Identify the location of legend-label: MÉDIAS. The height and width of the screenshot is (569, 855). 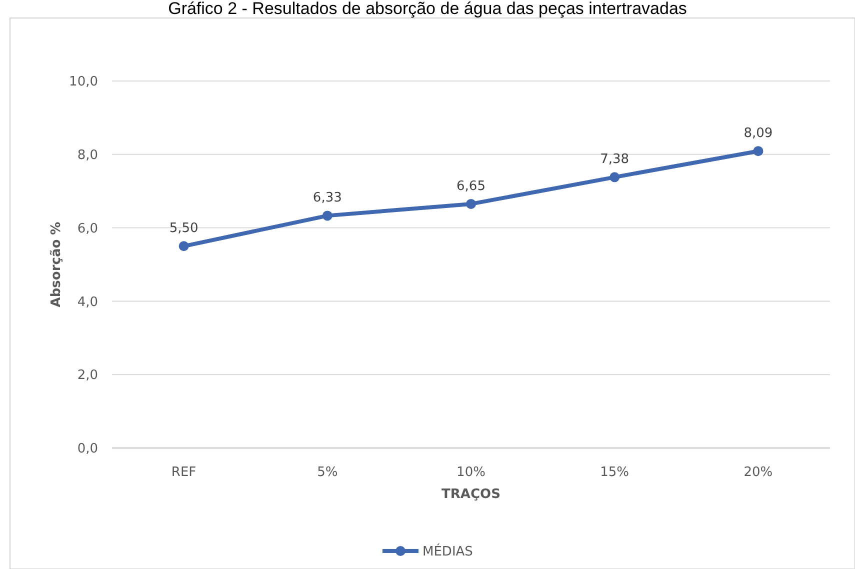
(447, 551).